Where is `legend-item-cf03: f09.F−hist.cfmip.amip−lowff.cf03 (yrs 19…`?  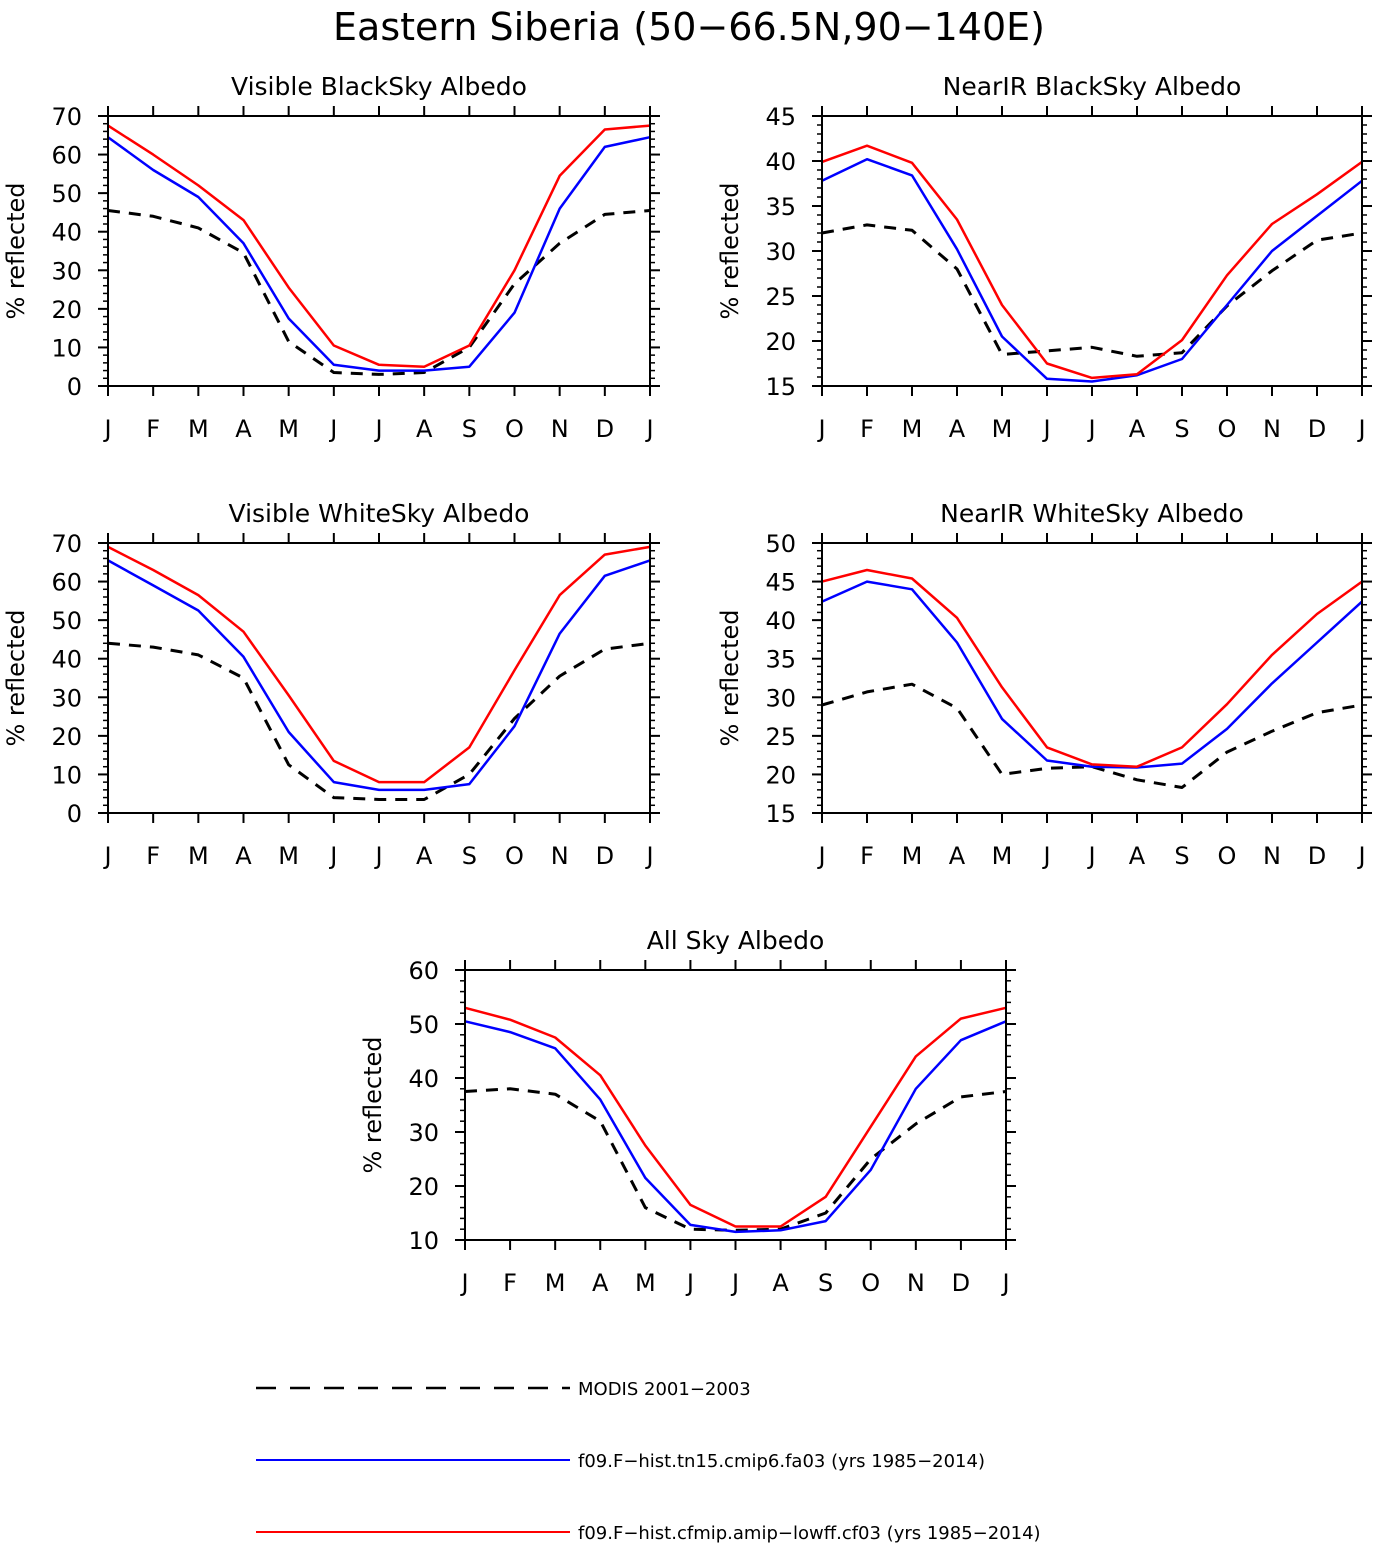
legend-item-cf03: f09.F−hist.cfmip.amip−lowff.cf03 (yrs 19… is located at coordinates (648, 1533).